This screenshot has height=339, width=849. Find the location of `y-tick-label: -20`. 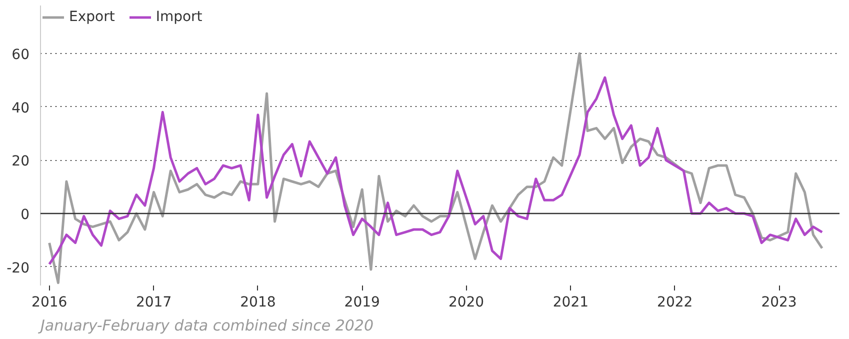

y-tick-label: -20 is located at coordinates (18, 268).